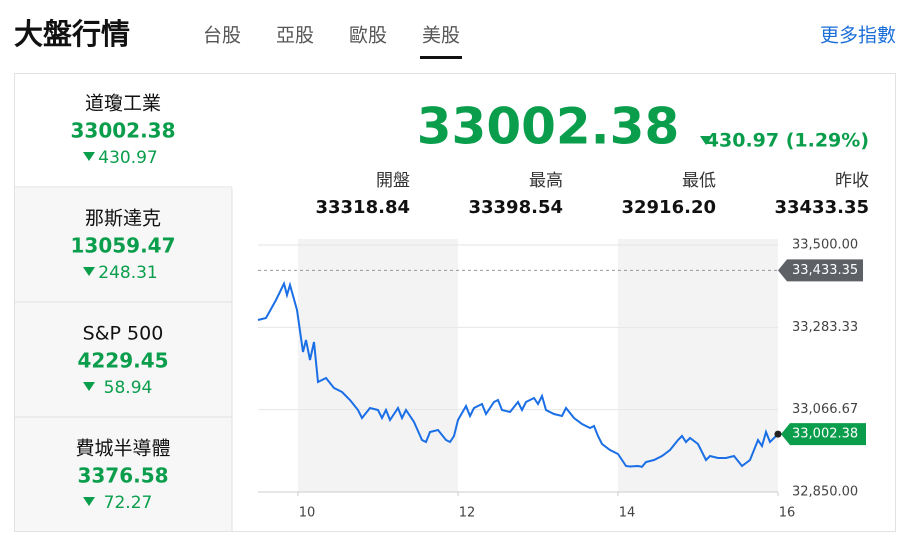 This screenshot has width=914, height=541. Describe the element at coordinates (127, 158) in the screenshot. I see `index-change: 430.97` at that location.